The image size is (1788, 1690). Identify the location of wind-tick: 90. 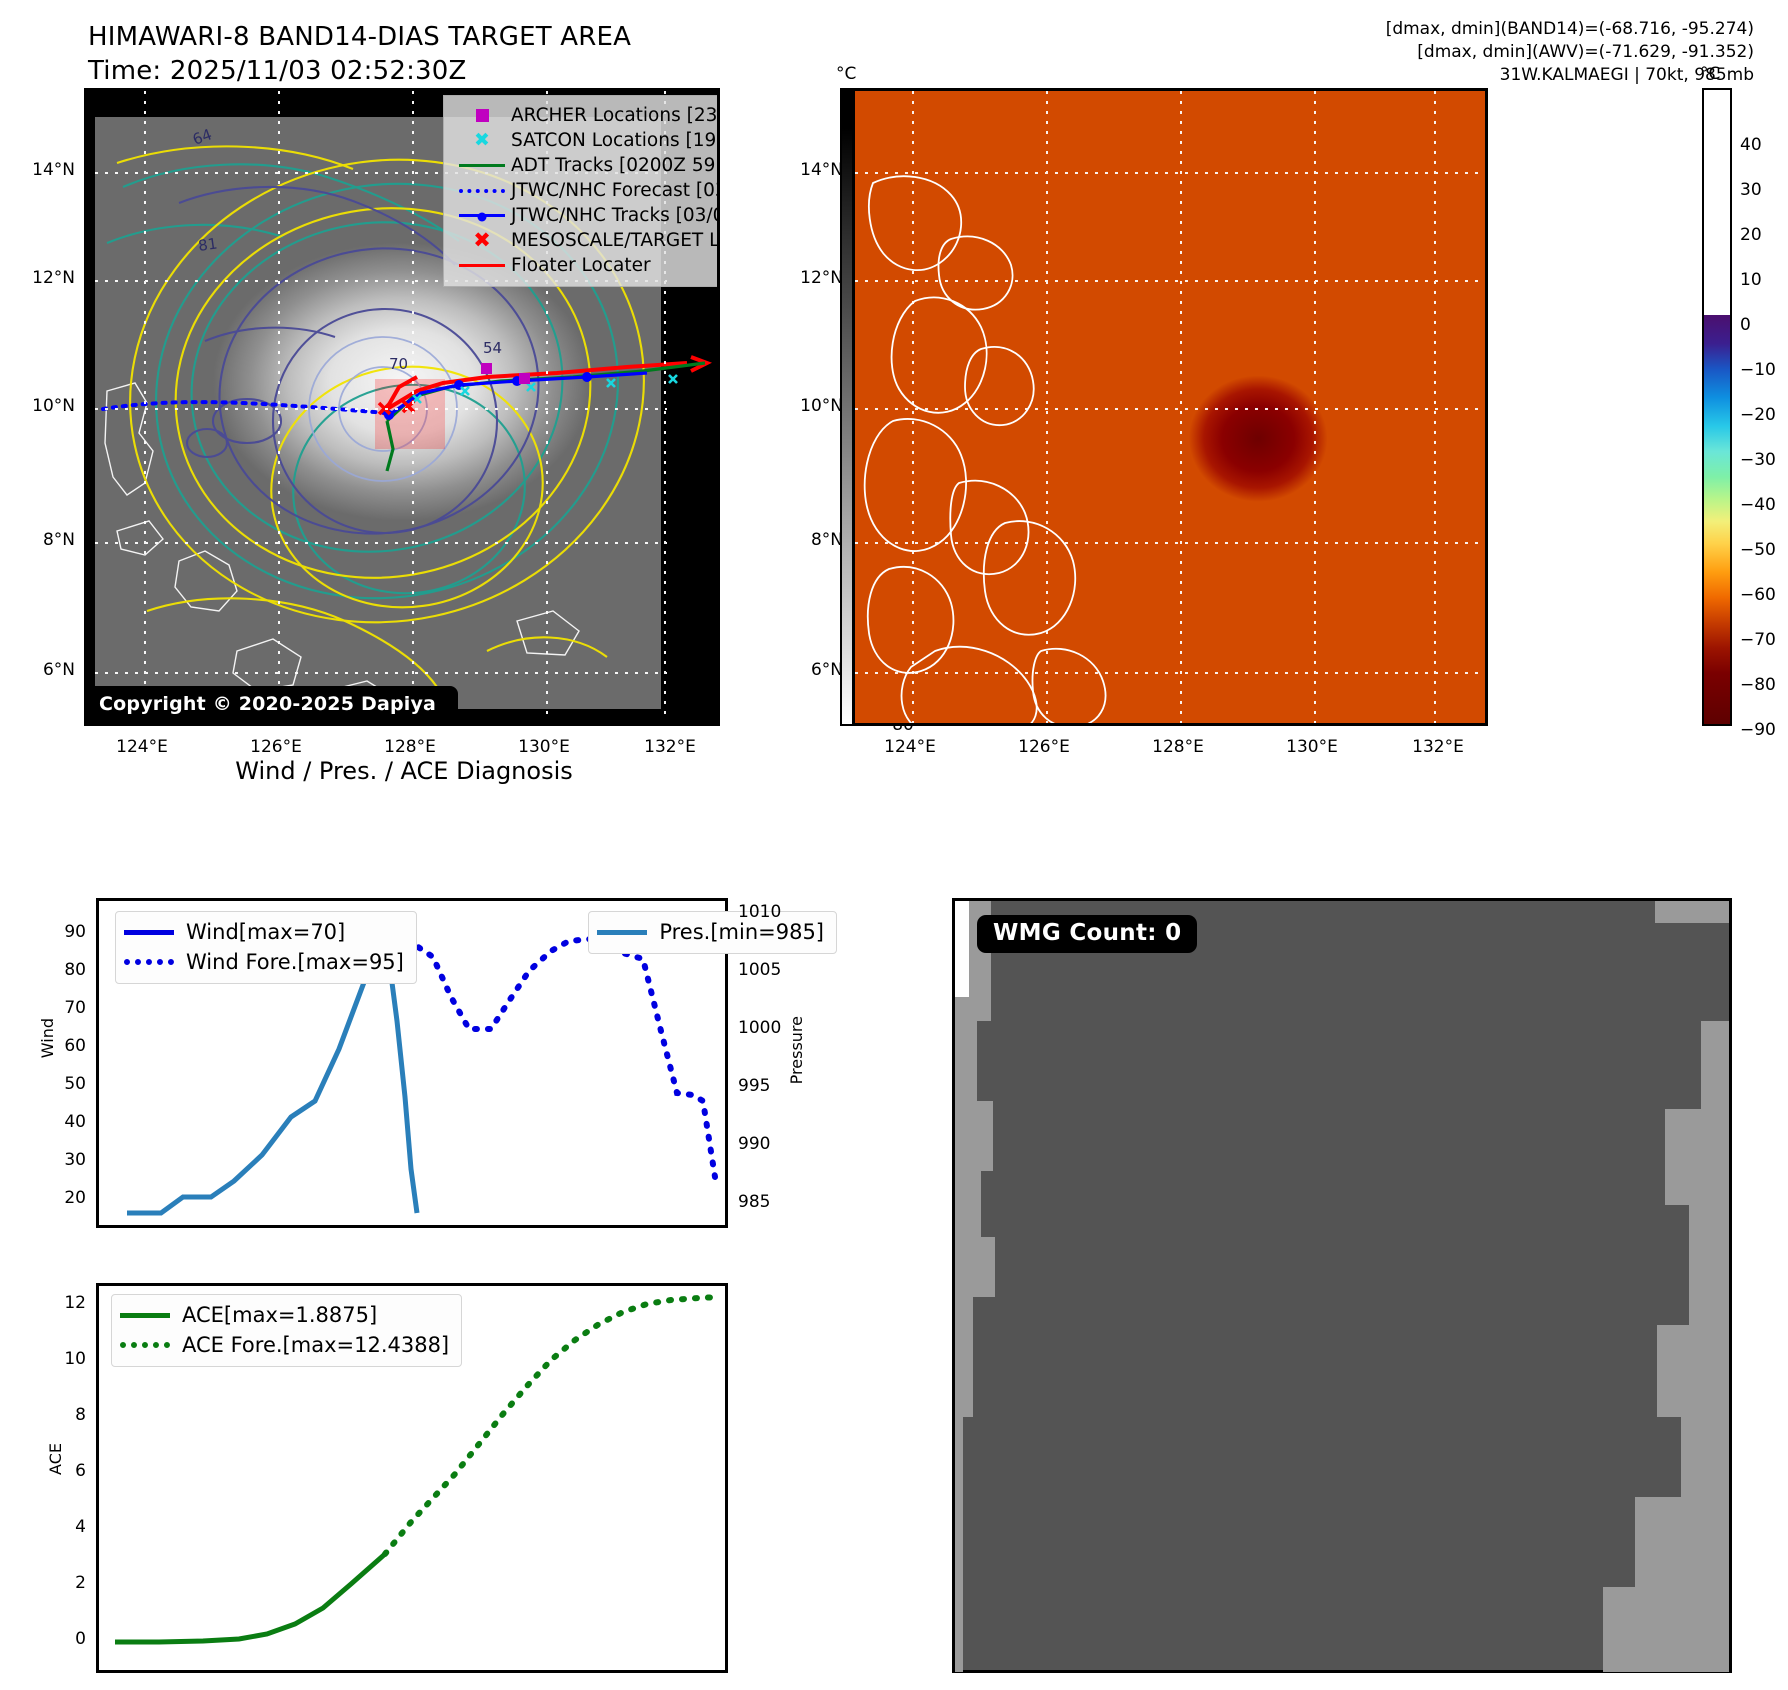
(75, 932).